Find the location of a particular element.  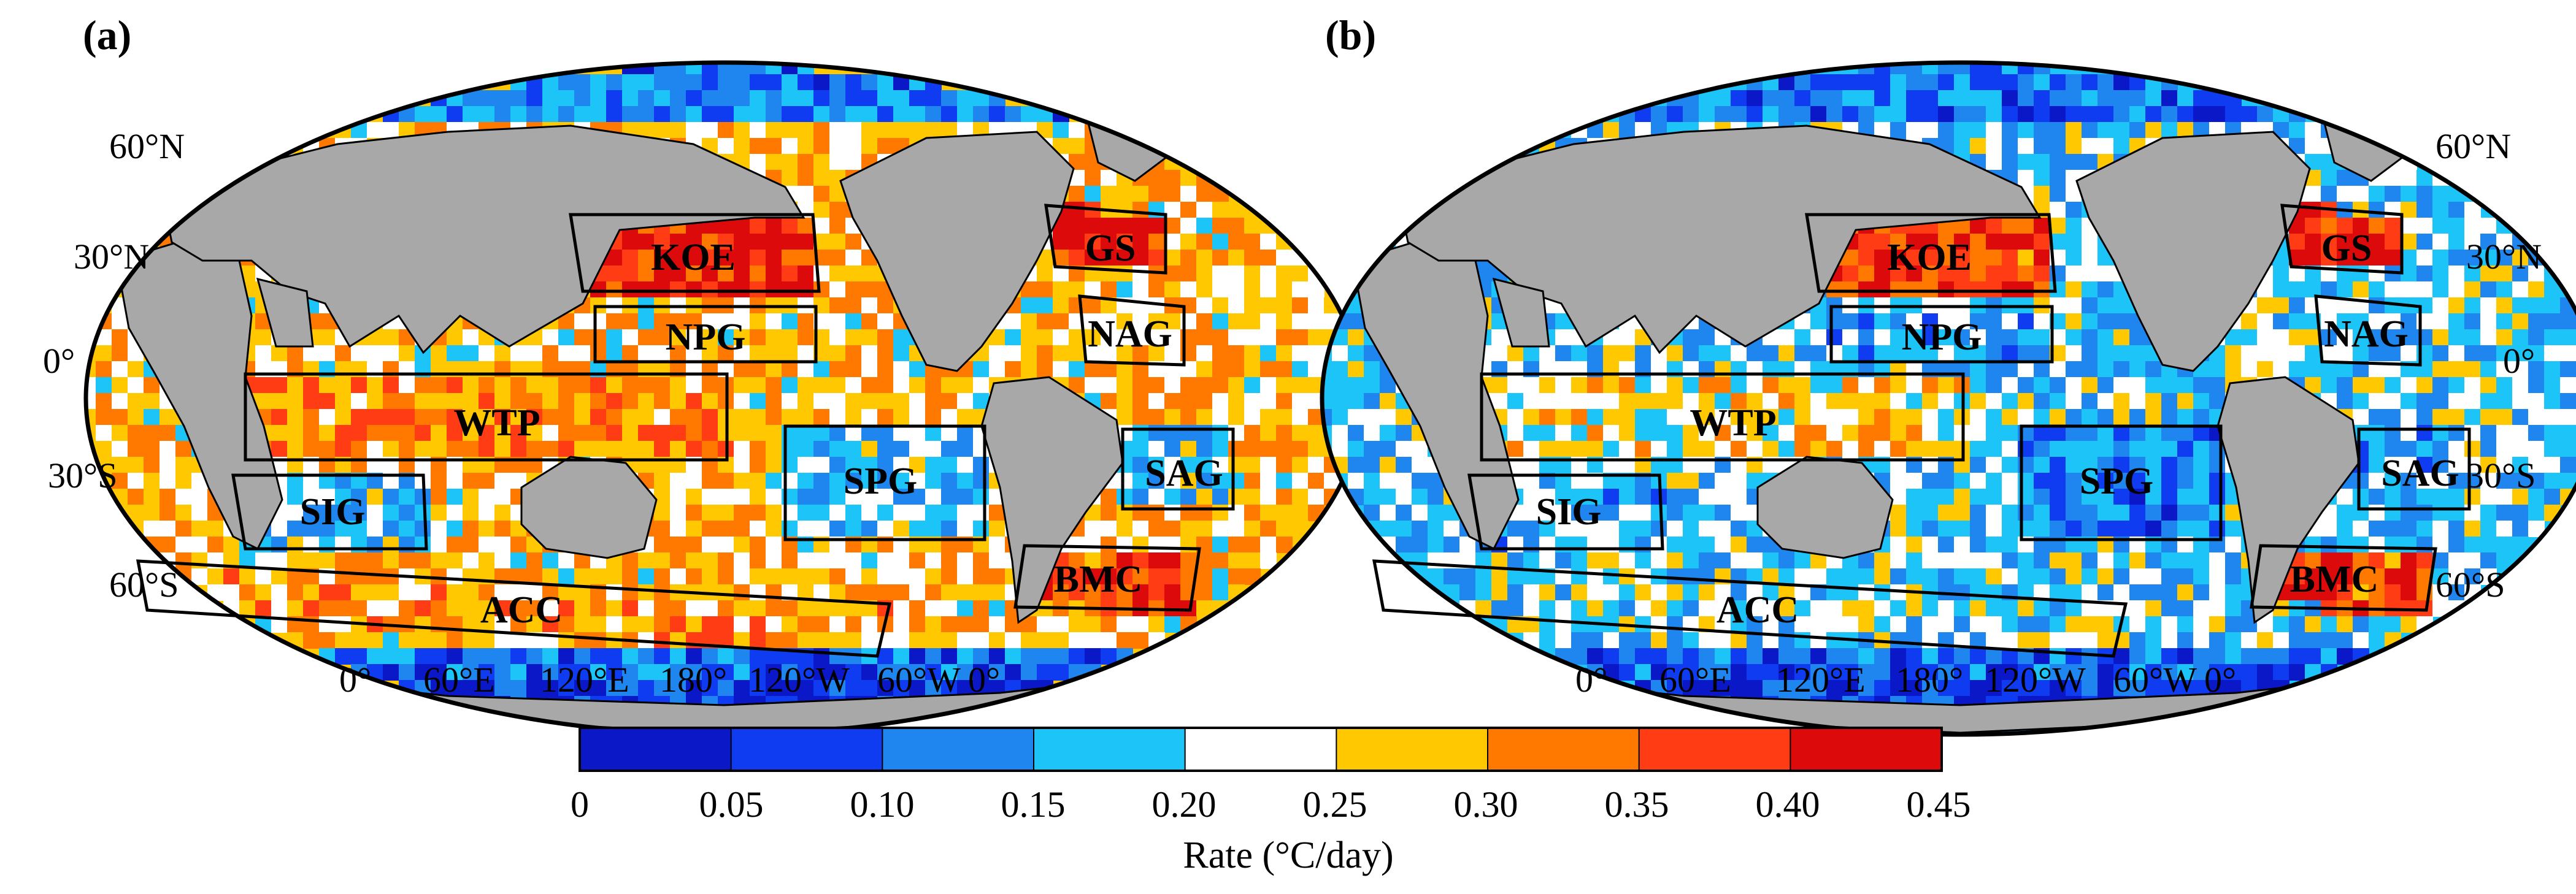

colorbar-tick-label: 0.30 is located at coordinates (1485, 804).